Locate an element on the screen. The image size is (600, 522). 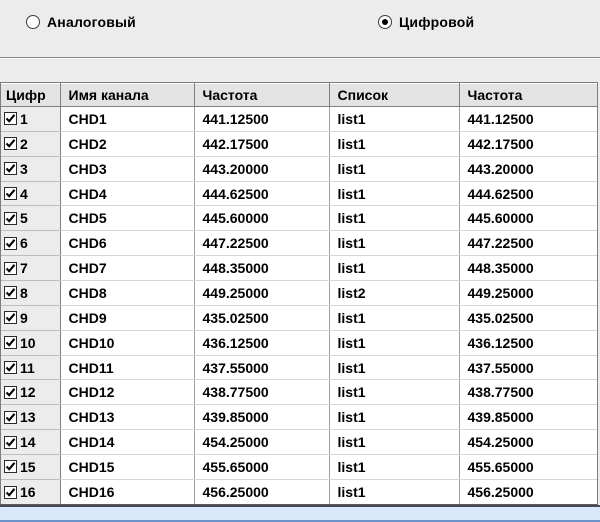
cell-frequency2: 448.35000 is located at coordinates (528, 268).